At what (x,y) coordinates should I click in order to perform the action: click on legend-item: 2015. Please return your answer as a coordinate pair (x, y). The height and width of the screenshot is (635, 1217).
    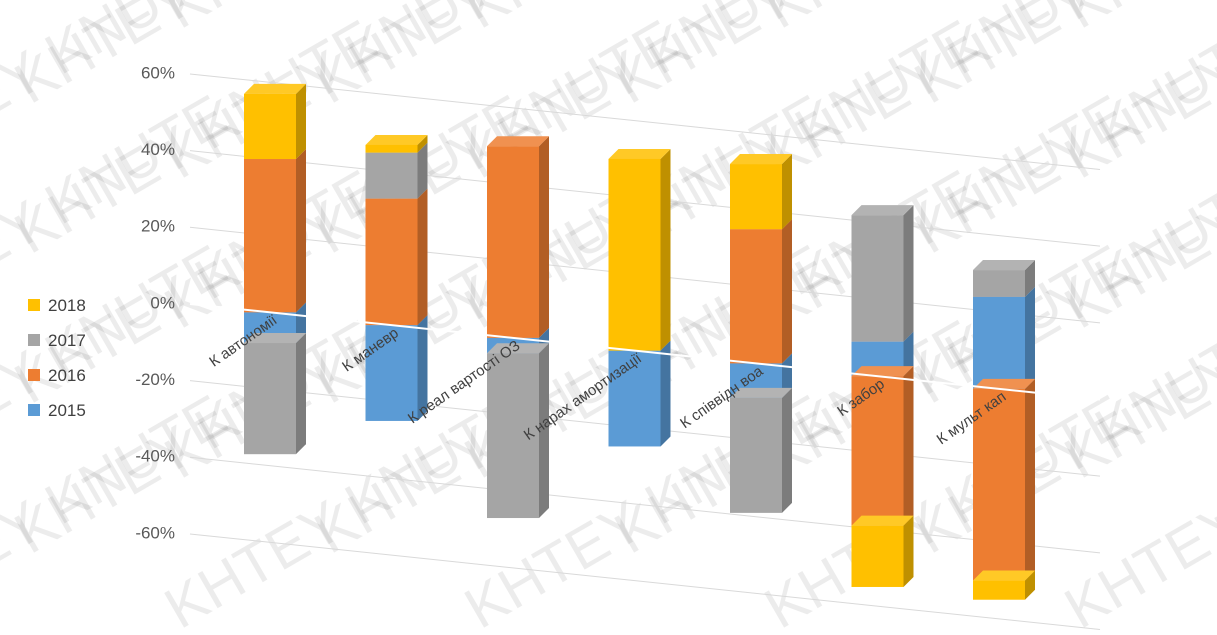
    Looking at the image, I should click on (57, 410).